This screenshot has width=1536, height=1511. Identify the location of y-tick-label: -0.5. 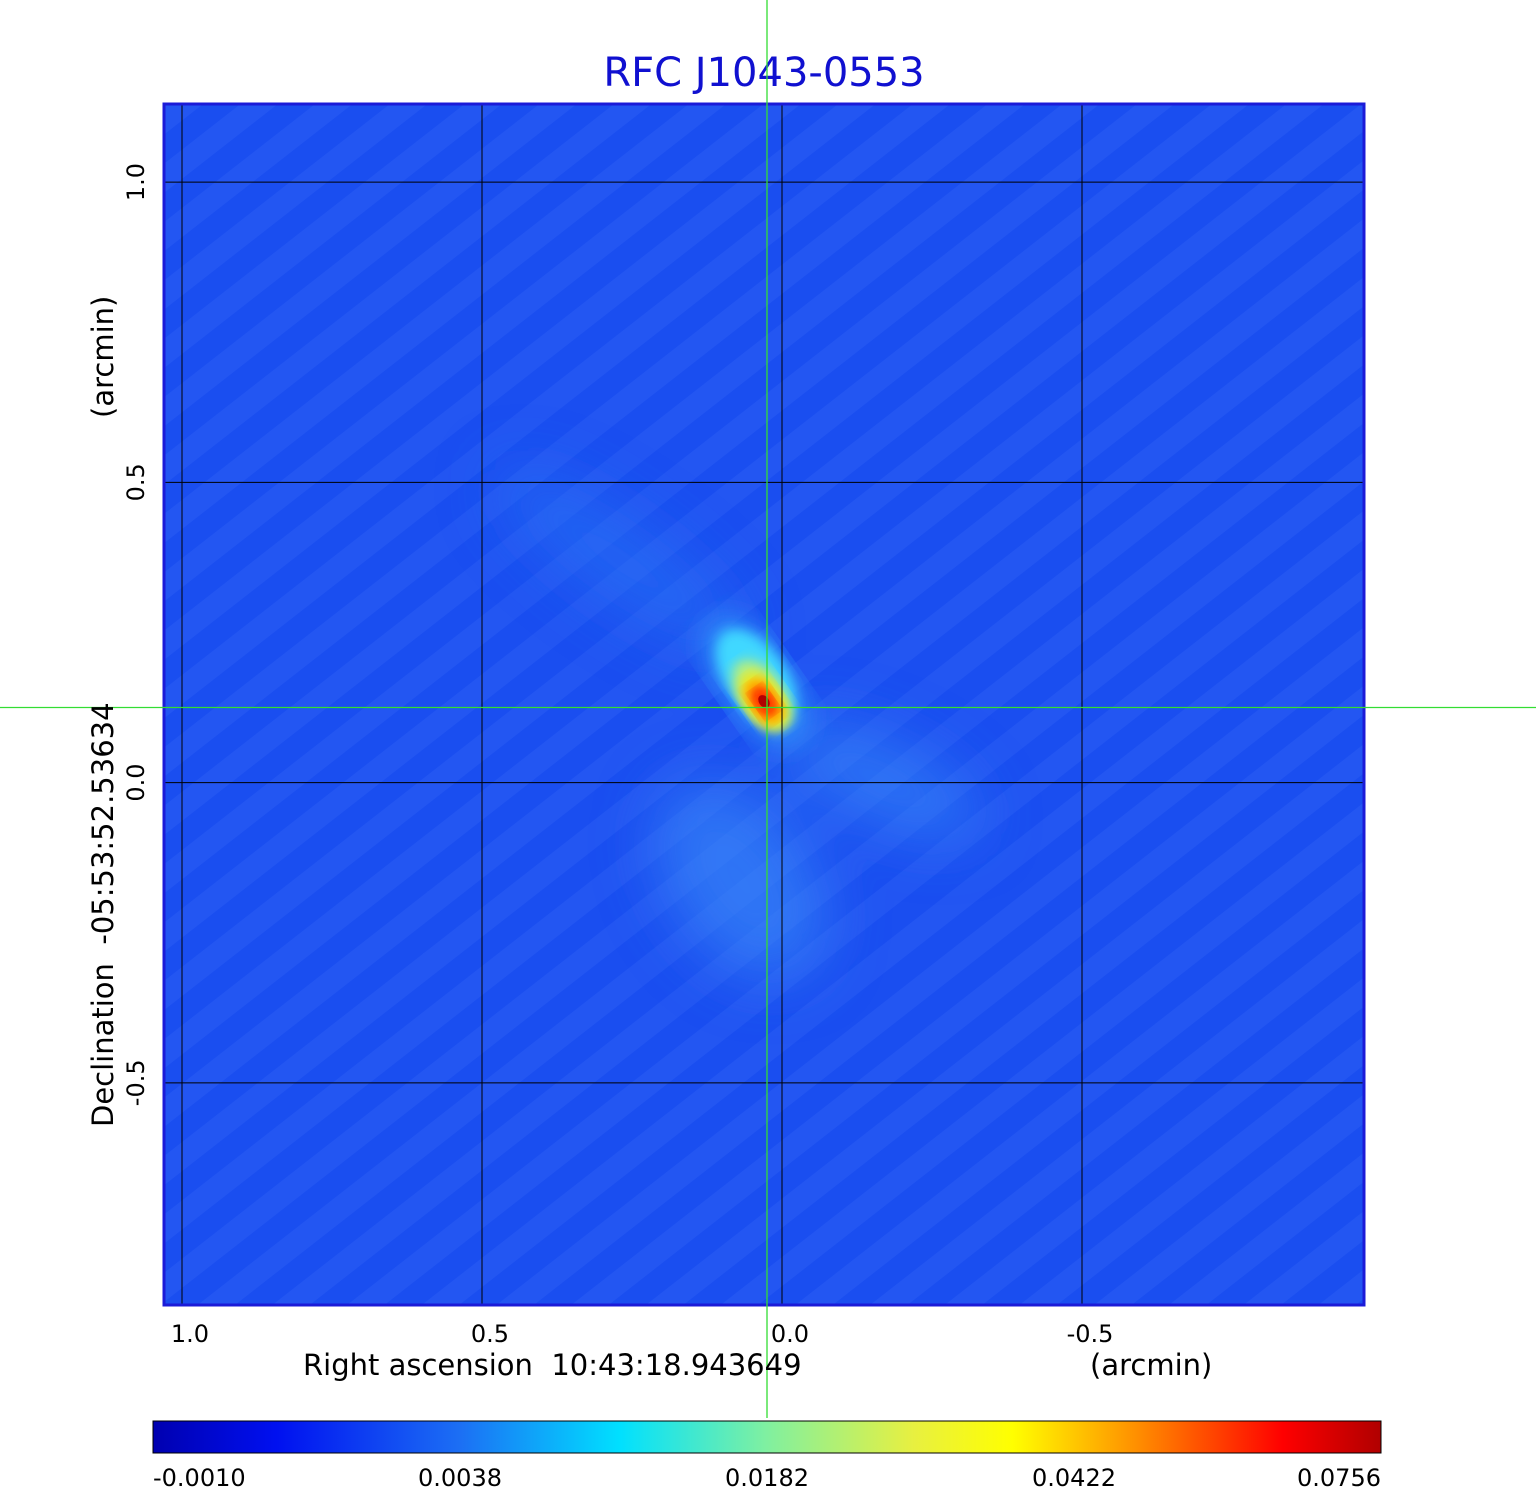
(136, 1082).